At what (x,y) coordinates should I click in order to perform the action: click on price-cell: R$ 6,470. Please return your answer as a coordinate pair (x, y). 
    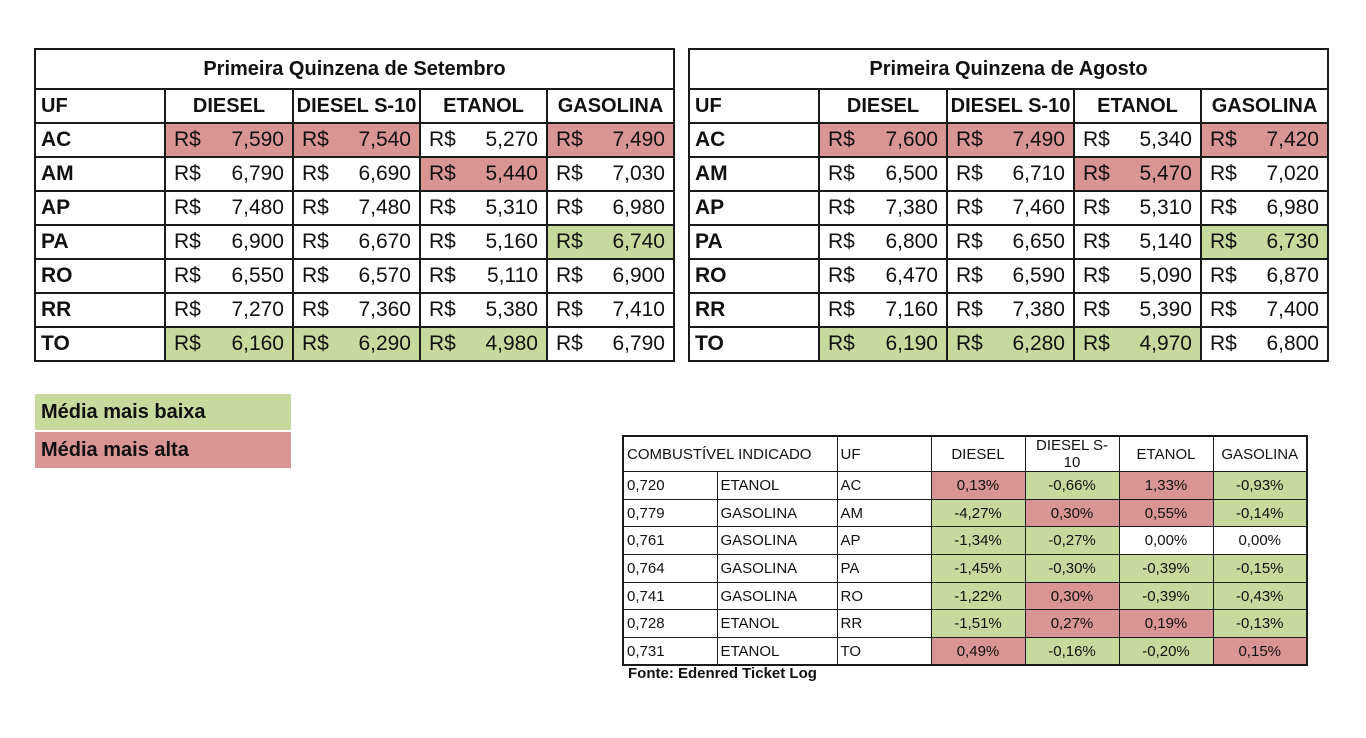
    Looking at the image, I should click on (883, 276).